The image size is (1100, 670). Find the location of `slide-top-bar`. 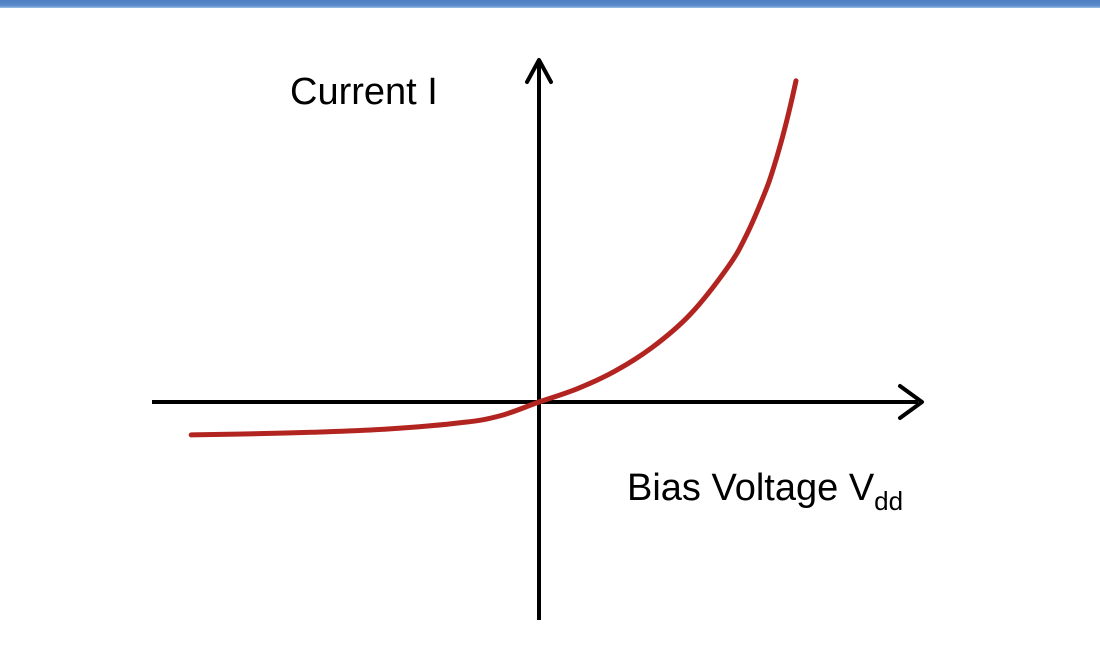

slide-top-bar is located at coordinates (550, 4).